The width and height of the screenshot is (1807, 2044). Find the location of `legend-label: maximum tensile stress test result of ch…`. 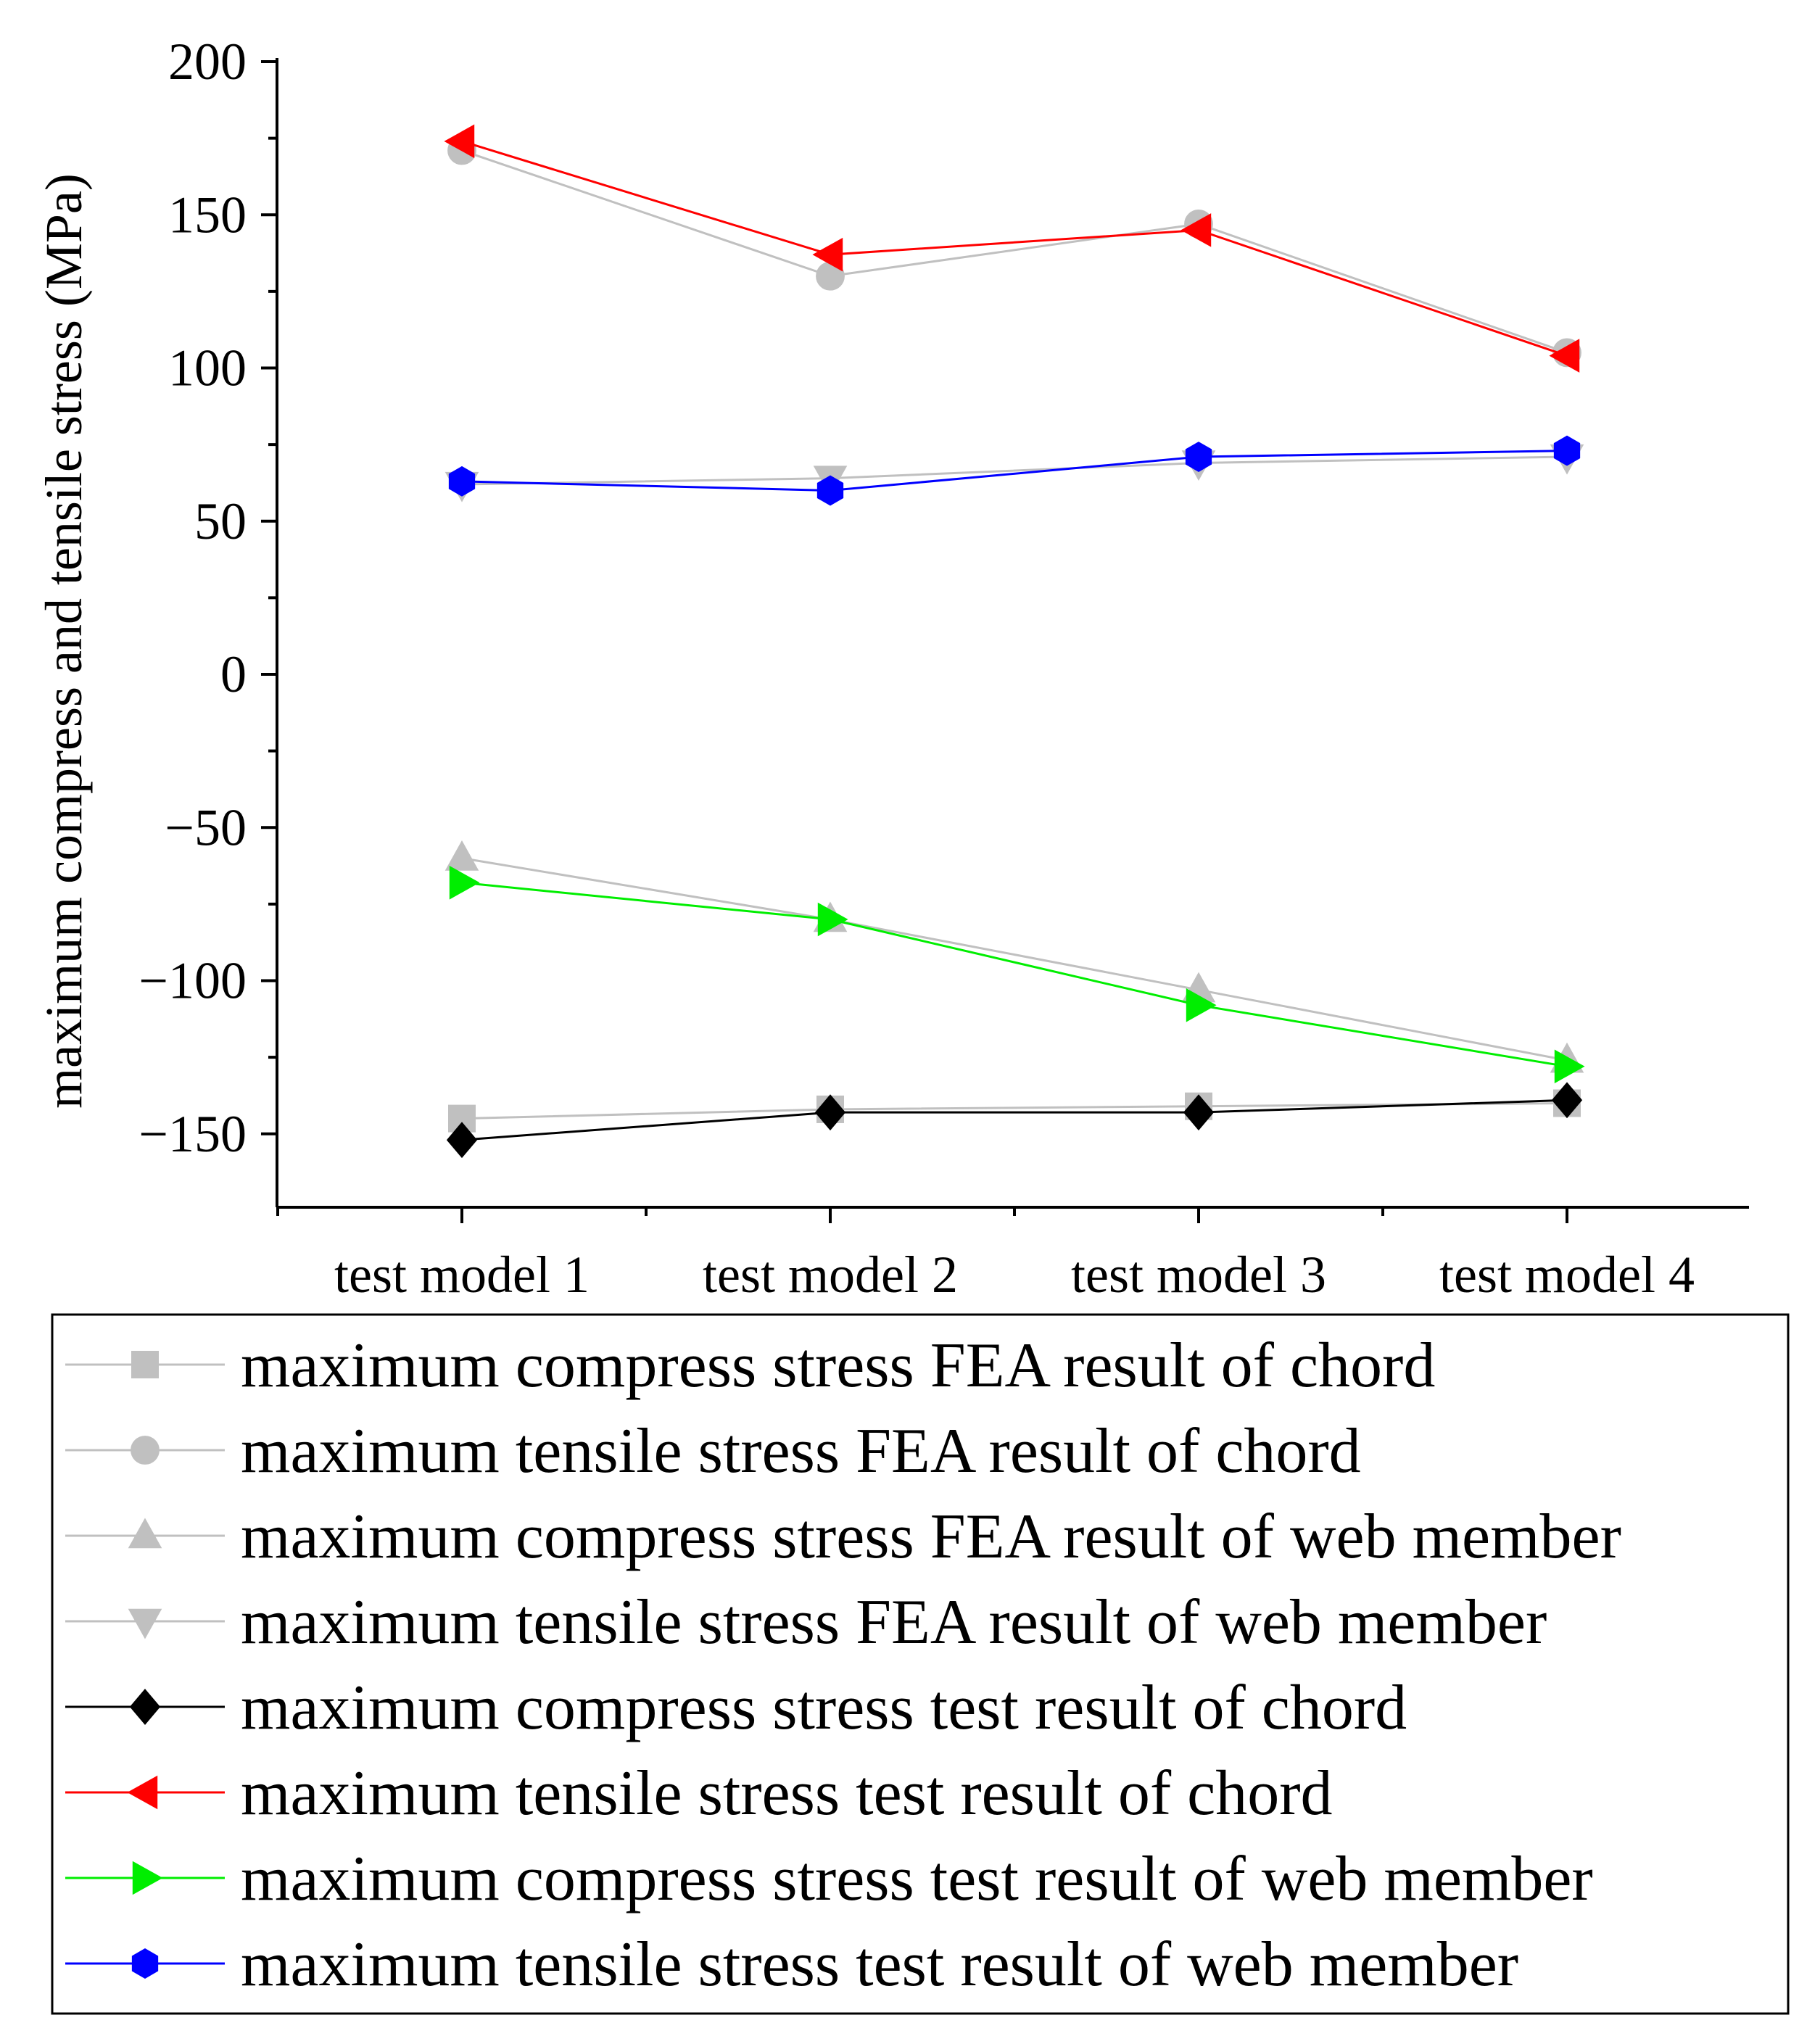

legend-label: maximum tensile stress test result of ch… is located at coordinates (787, 1794).